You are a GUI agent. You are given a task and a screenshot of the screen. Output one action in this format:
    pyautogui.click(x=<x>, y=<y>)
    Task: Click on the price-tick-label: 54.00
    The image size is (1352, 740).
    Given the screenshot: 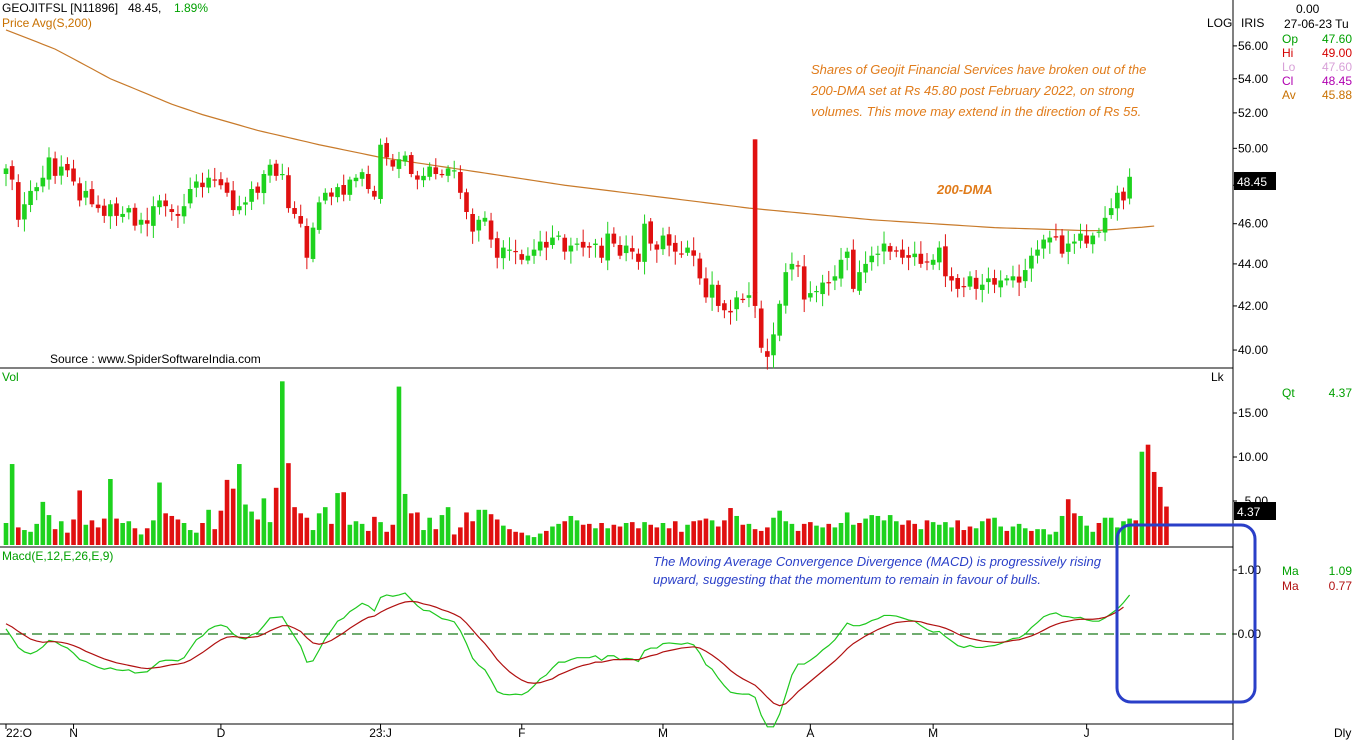 What is the action you would take?
    pyautogui.click(x=1253, y=79)
    